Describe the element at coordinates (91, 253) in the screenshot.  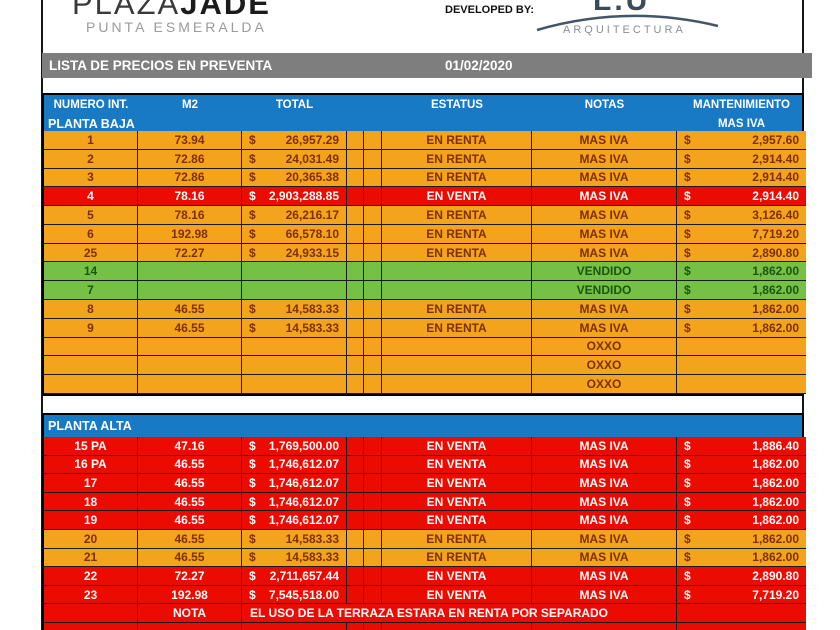
I see `cell-numero: 25` at that location.